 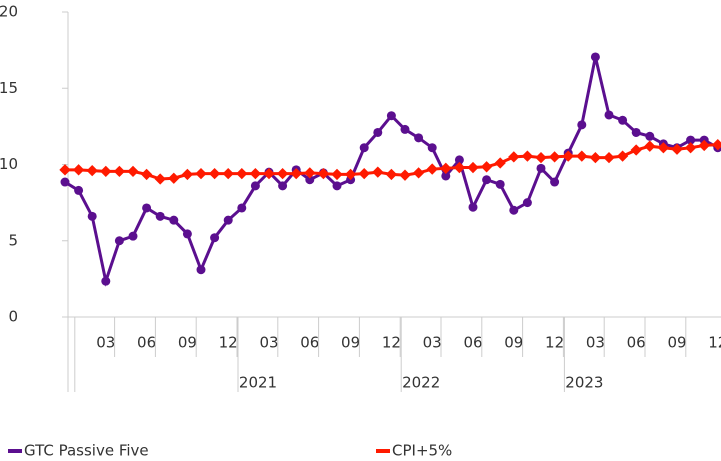 What do you see at coordinates (9, 12) in the screenshot?
I see `y-tick-label: 20` at bounding box center [9, 12].